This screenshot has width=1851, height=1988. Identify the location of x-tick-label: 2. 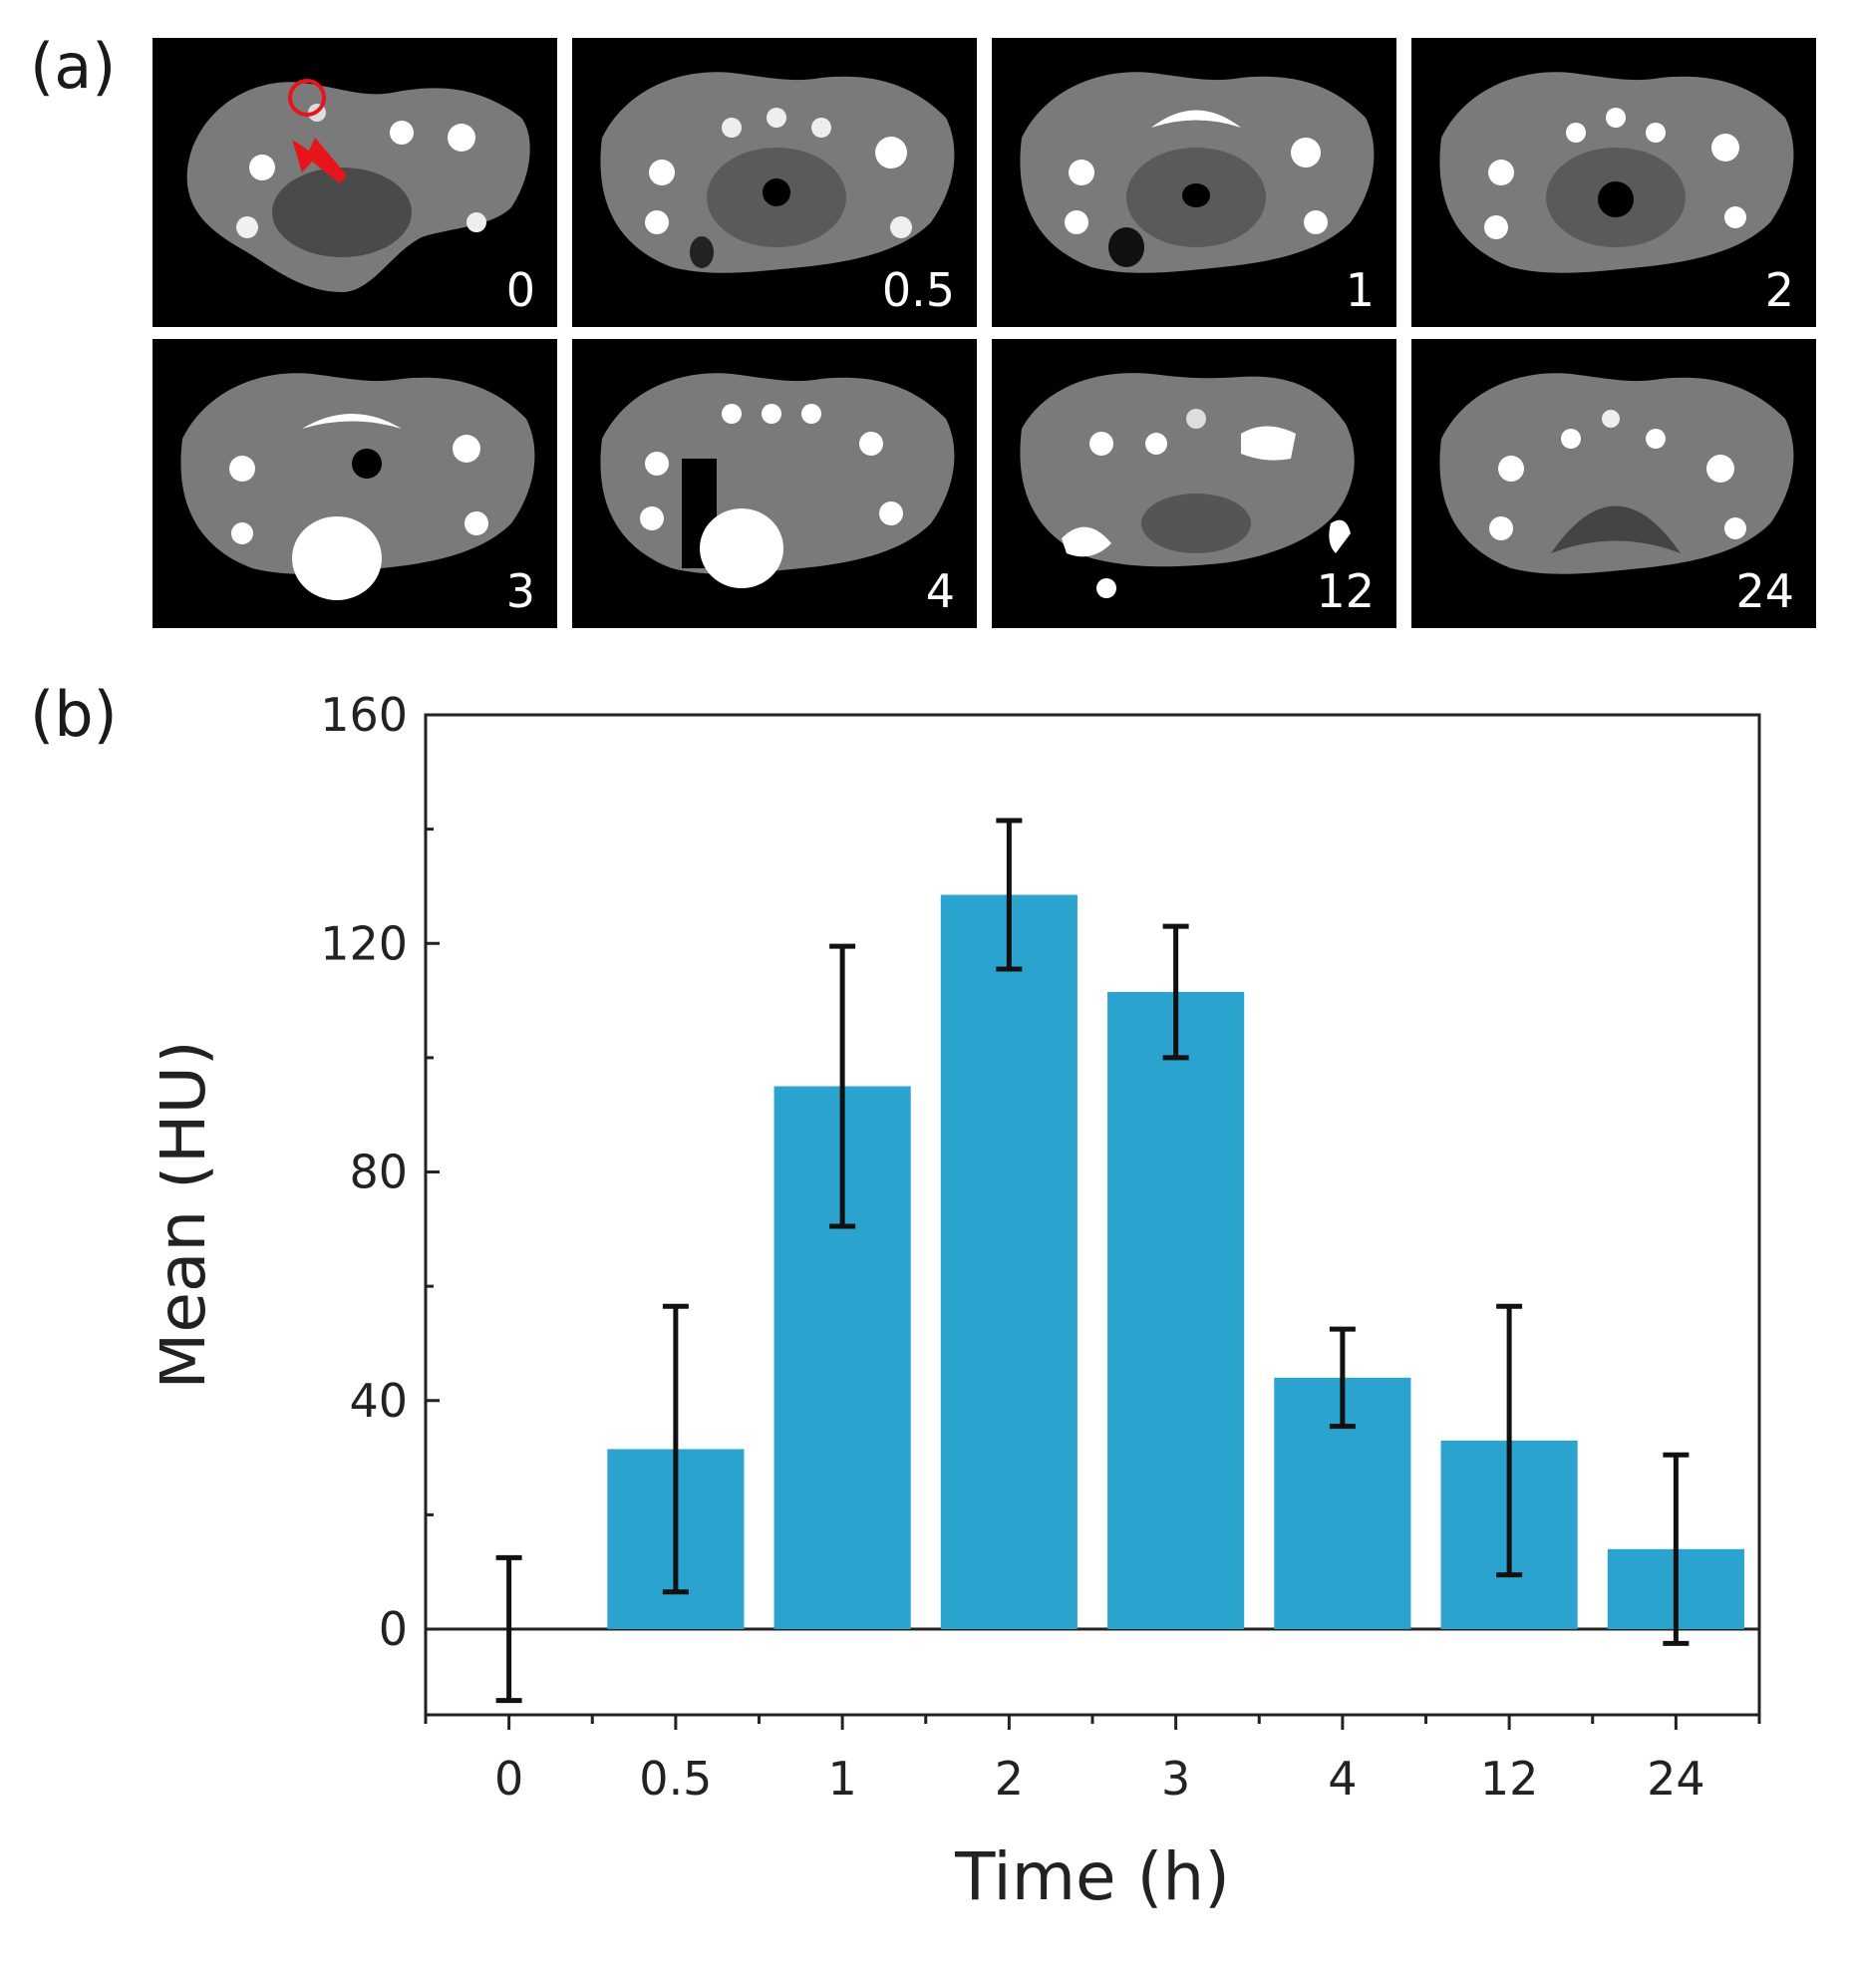
(1010, 1779).